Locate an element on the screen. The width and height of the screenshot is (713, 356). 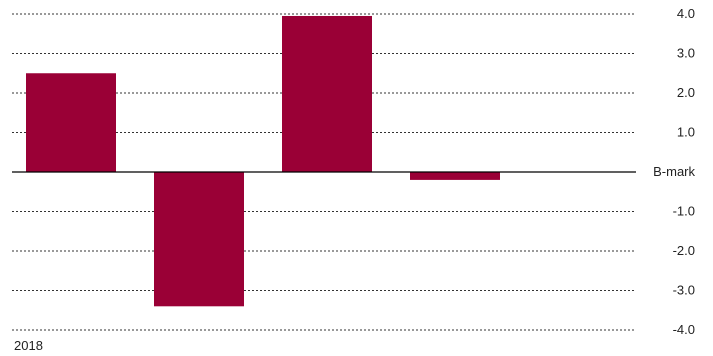
y-axis-tick-labels: 4.0 3.0 2.0 1.0 B-mark -1.0 -2.0 -3.0 -4.0 is located at coordinates (674, 171).